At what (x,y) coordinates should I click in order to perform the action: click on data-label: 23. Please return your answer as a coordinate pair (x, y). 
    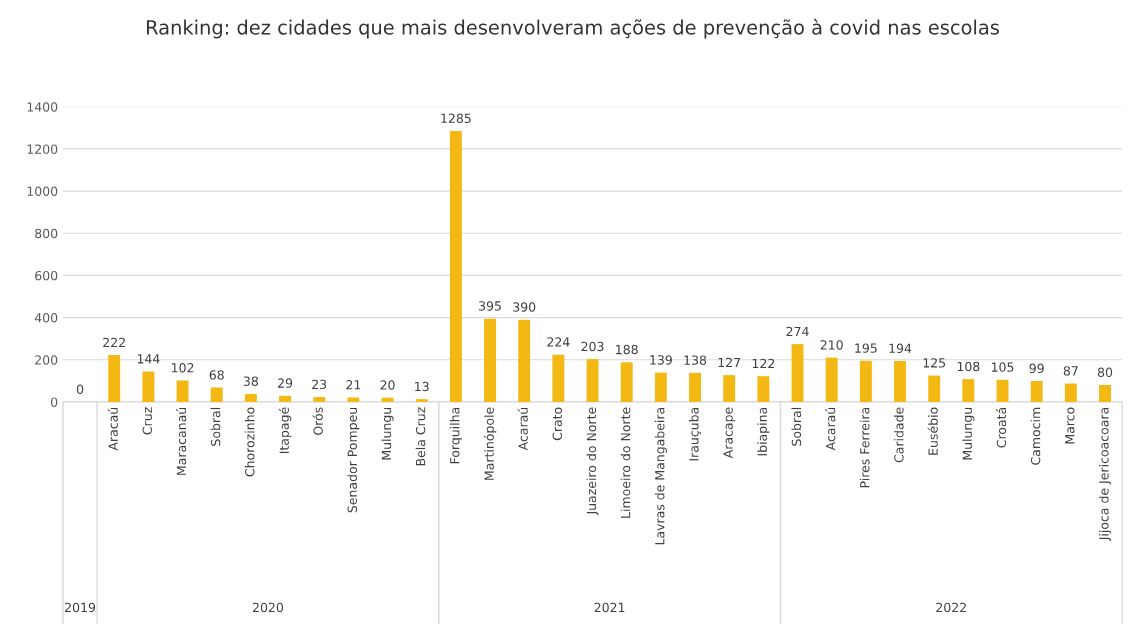
    Looking at the image, I should click on (319, 384).